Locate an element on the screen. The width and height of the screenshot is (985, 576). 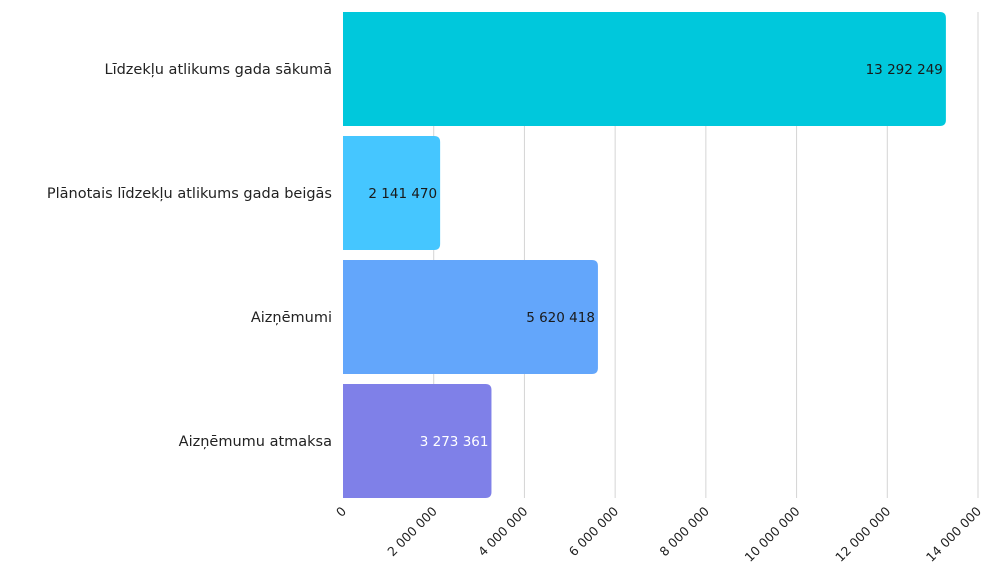
category-label: Plānotais līdzekļu atlikums gada beigās is located at coordinates (189, 194).